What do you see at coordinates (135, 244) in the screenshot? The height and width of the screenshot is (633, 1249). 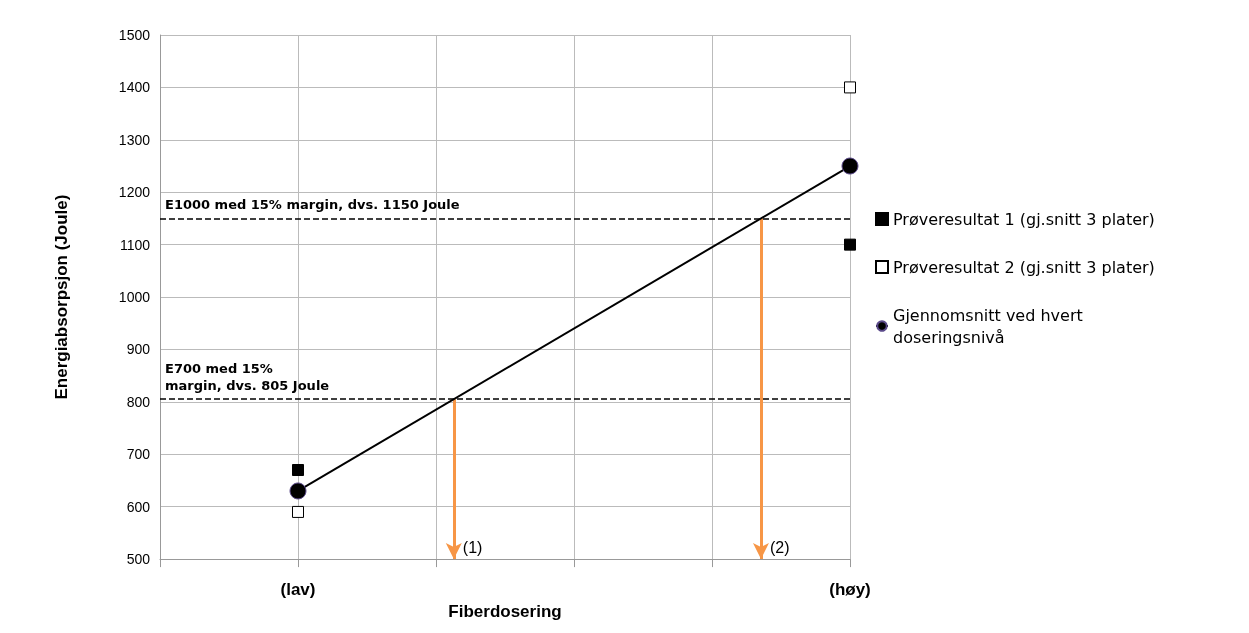 I see `y-tick-label: 1100` at bounding box center [135, 244].